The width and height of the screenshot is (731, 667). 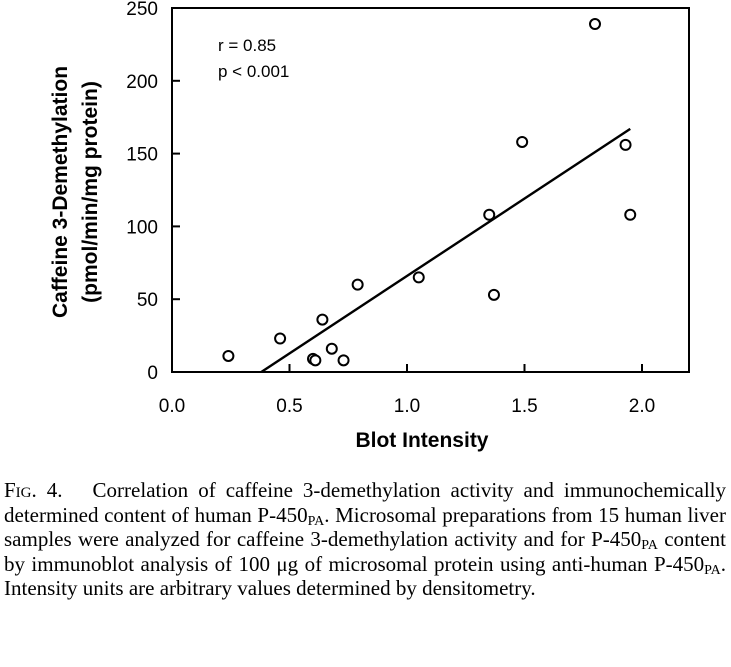 I want to click on y-axis-title-line2: (pmol/min/mg protein), so click(x=90, y=192).